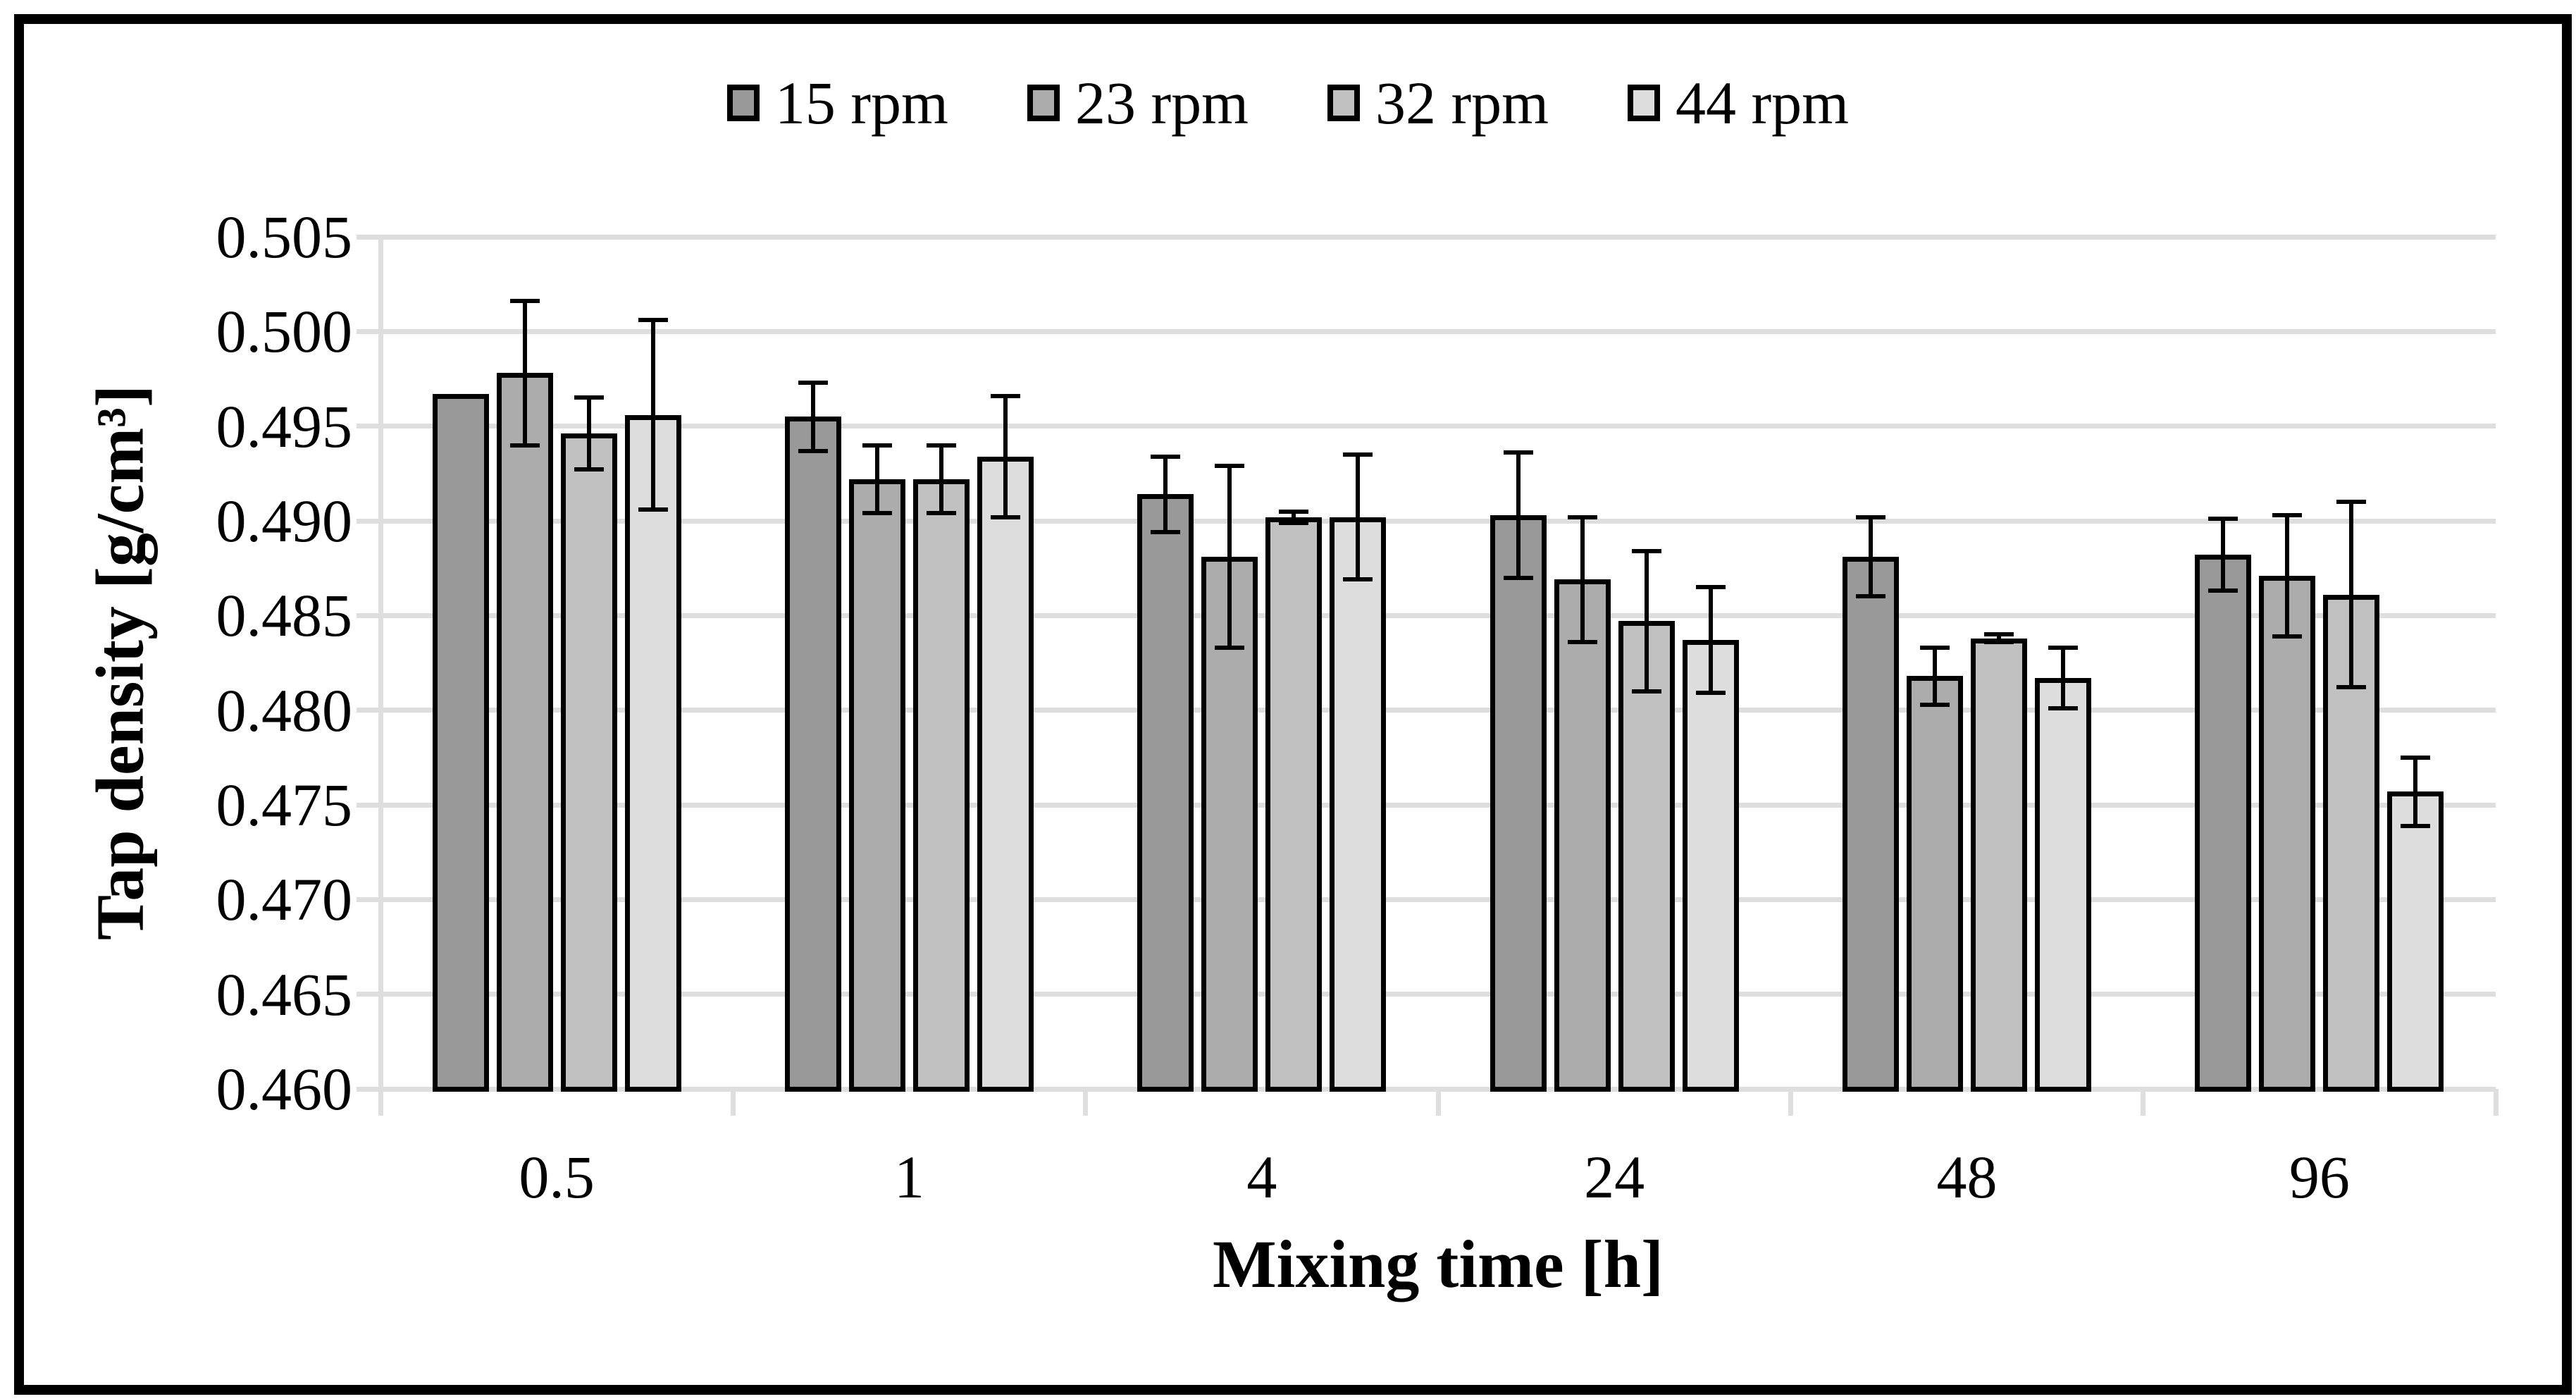 The width and height of the screenshot is (2576, 1399). What do you see at coordinates (861, 103) in the screenshot?
I see `legend-label: 15 rpm` at bounding box center [861, 103].